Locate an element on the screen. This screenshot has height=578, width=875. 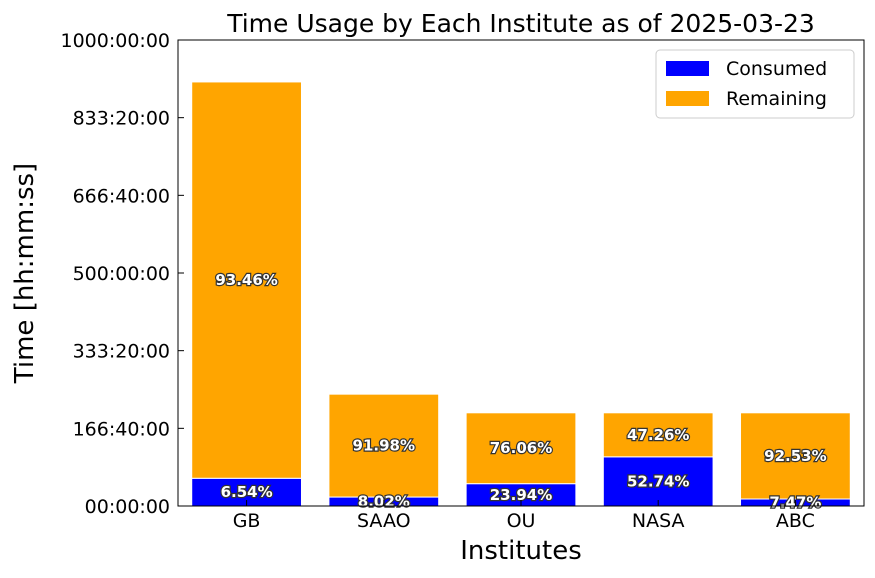
data-label-remaining-ou: 76.06% is located at coordinates (521, 448).